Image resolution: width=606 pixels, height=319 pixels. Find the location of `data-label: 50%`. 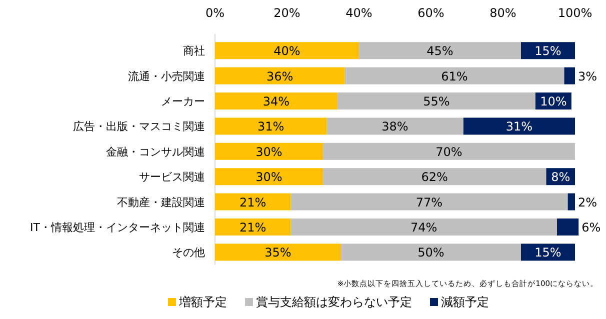

data-label: 50% is located at coordinates (431, 253).